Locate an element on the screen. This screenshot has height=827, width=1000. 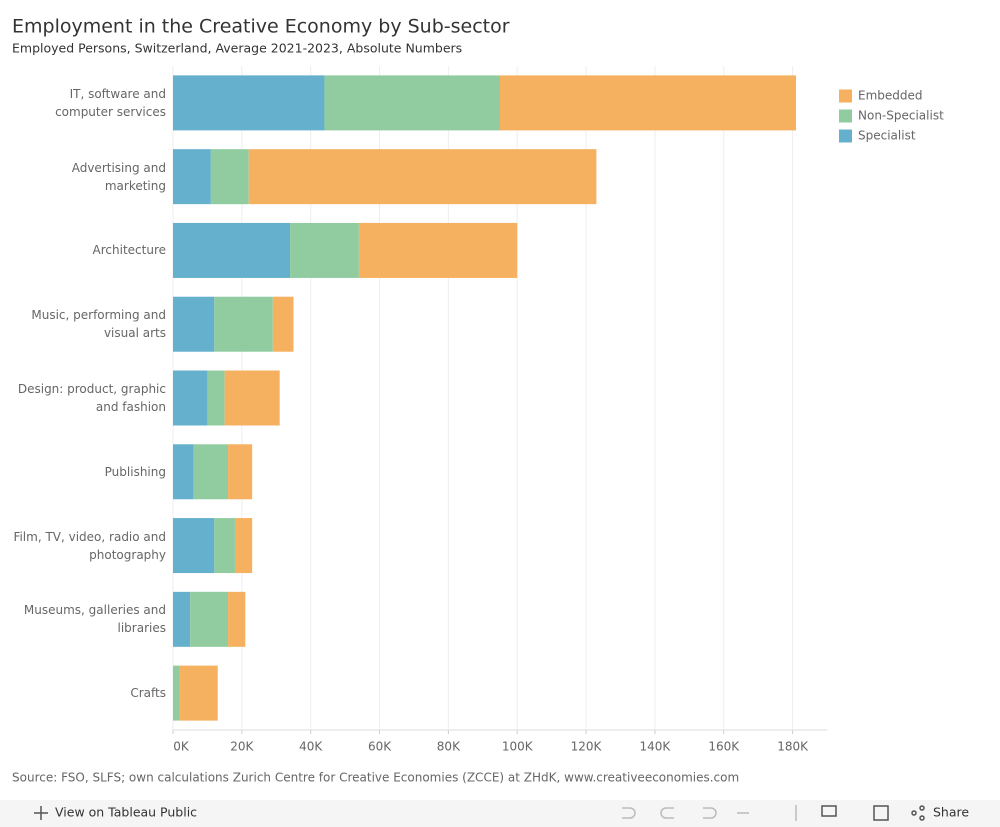
x-tick-label: 160K is located at coordinates (724, 747).